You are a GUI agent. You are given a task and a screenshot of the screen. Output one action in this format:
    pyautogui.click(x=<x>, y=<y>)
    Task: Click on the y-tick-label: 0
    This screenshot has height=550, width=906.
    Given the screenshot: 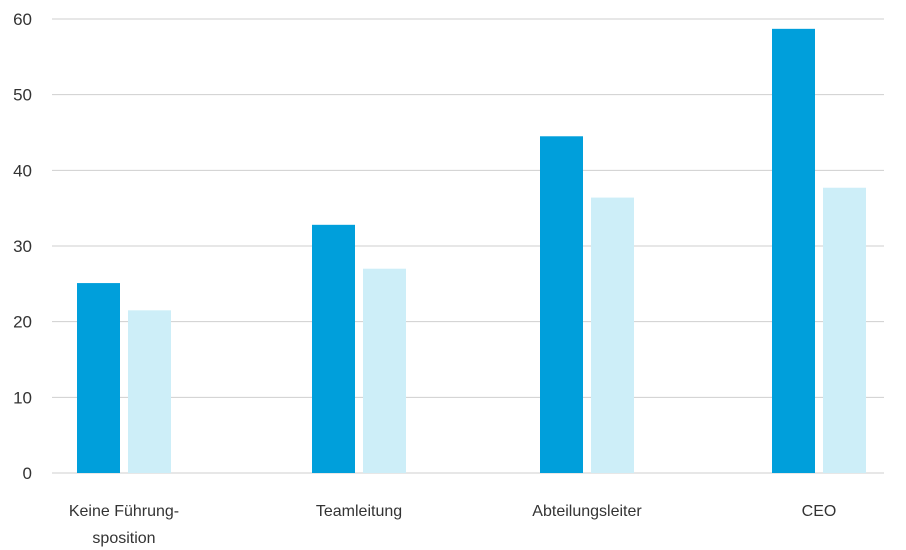 What is the action you would take?
    pyautogui.click(x=27, y=473)
    